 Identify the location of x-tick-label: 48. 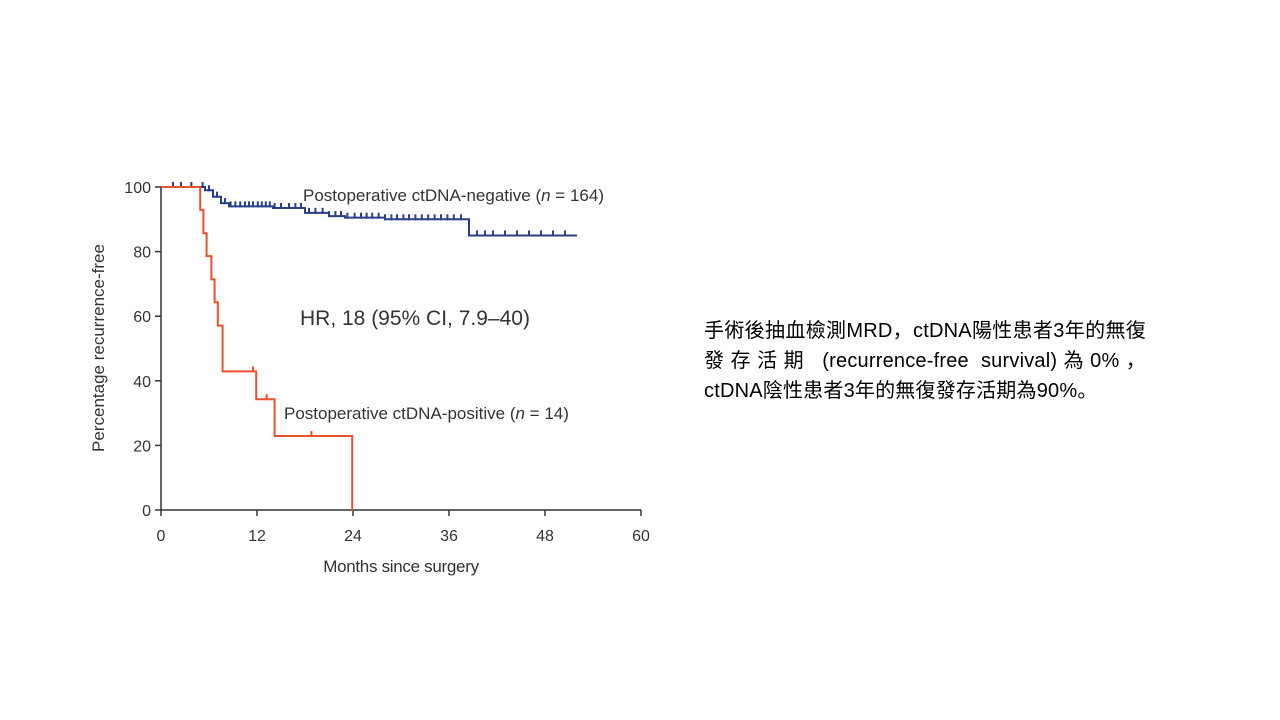
(545, 536).